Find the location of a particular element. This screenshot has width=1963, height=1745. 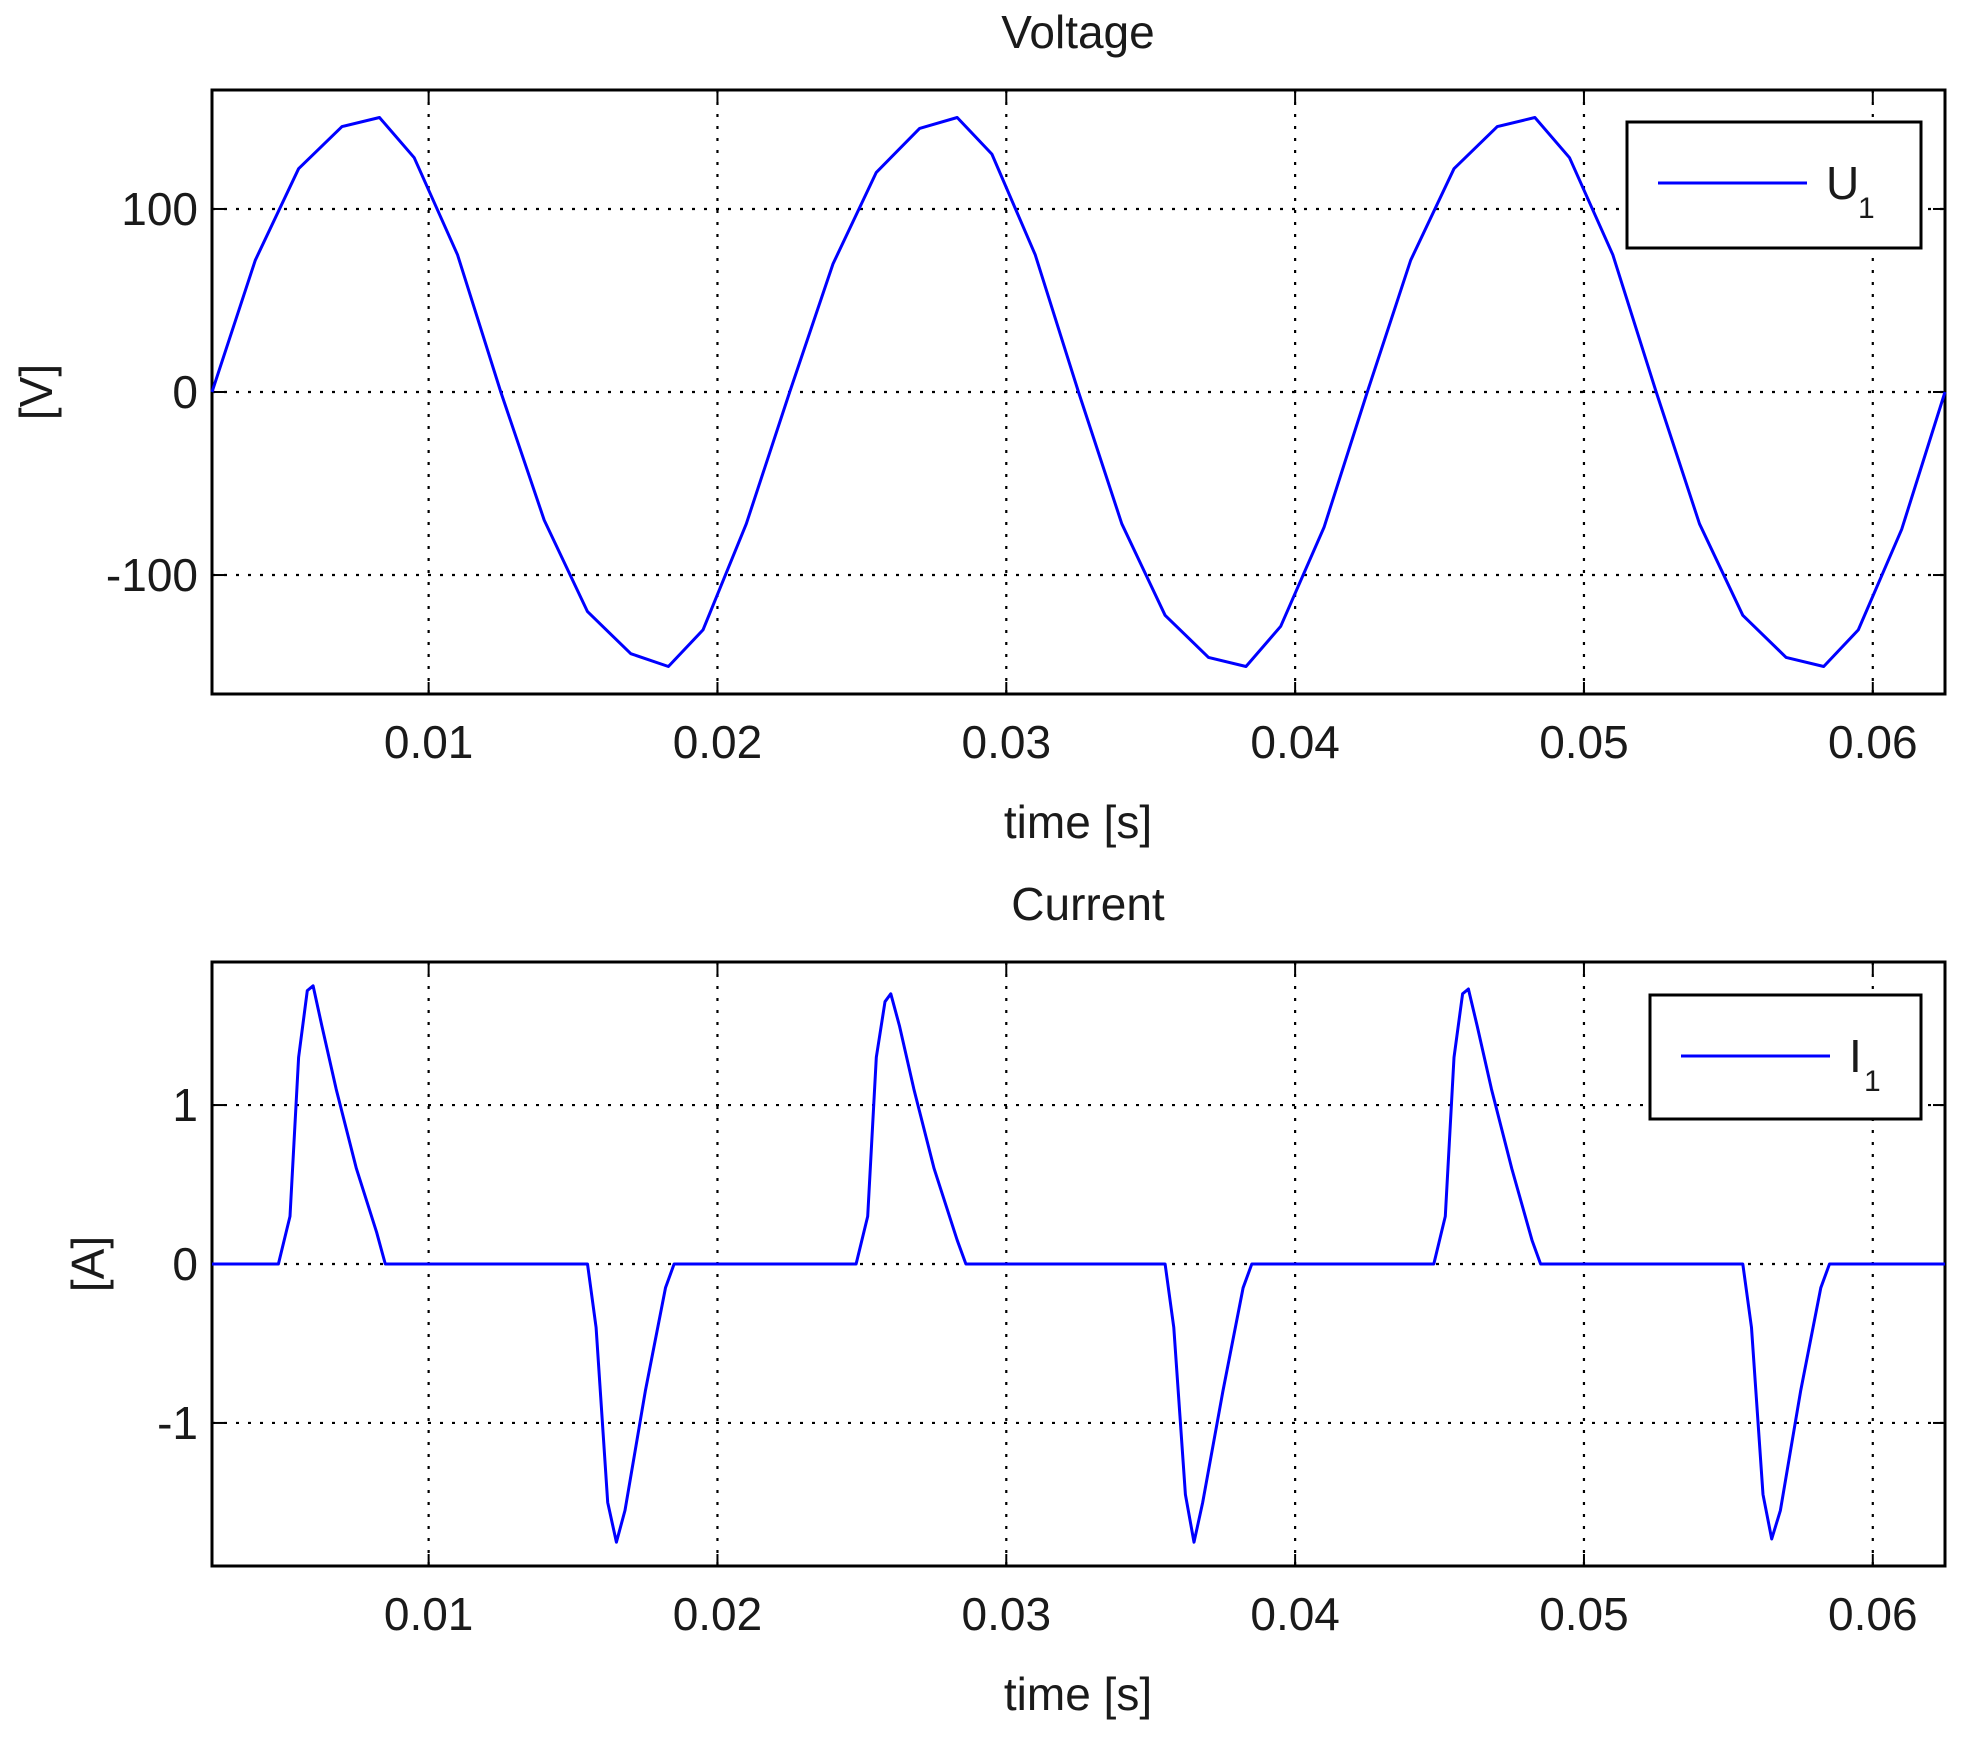

current-legend-subscript: 1 is located at coordinates (1872, 1081).